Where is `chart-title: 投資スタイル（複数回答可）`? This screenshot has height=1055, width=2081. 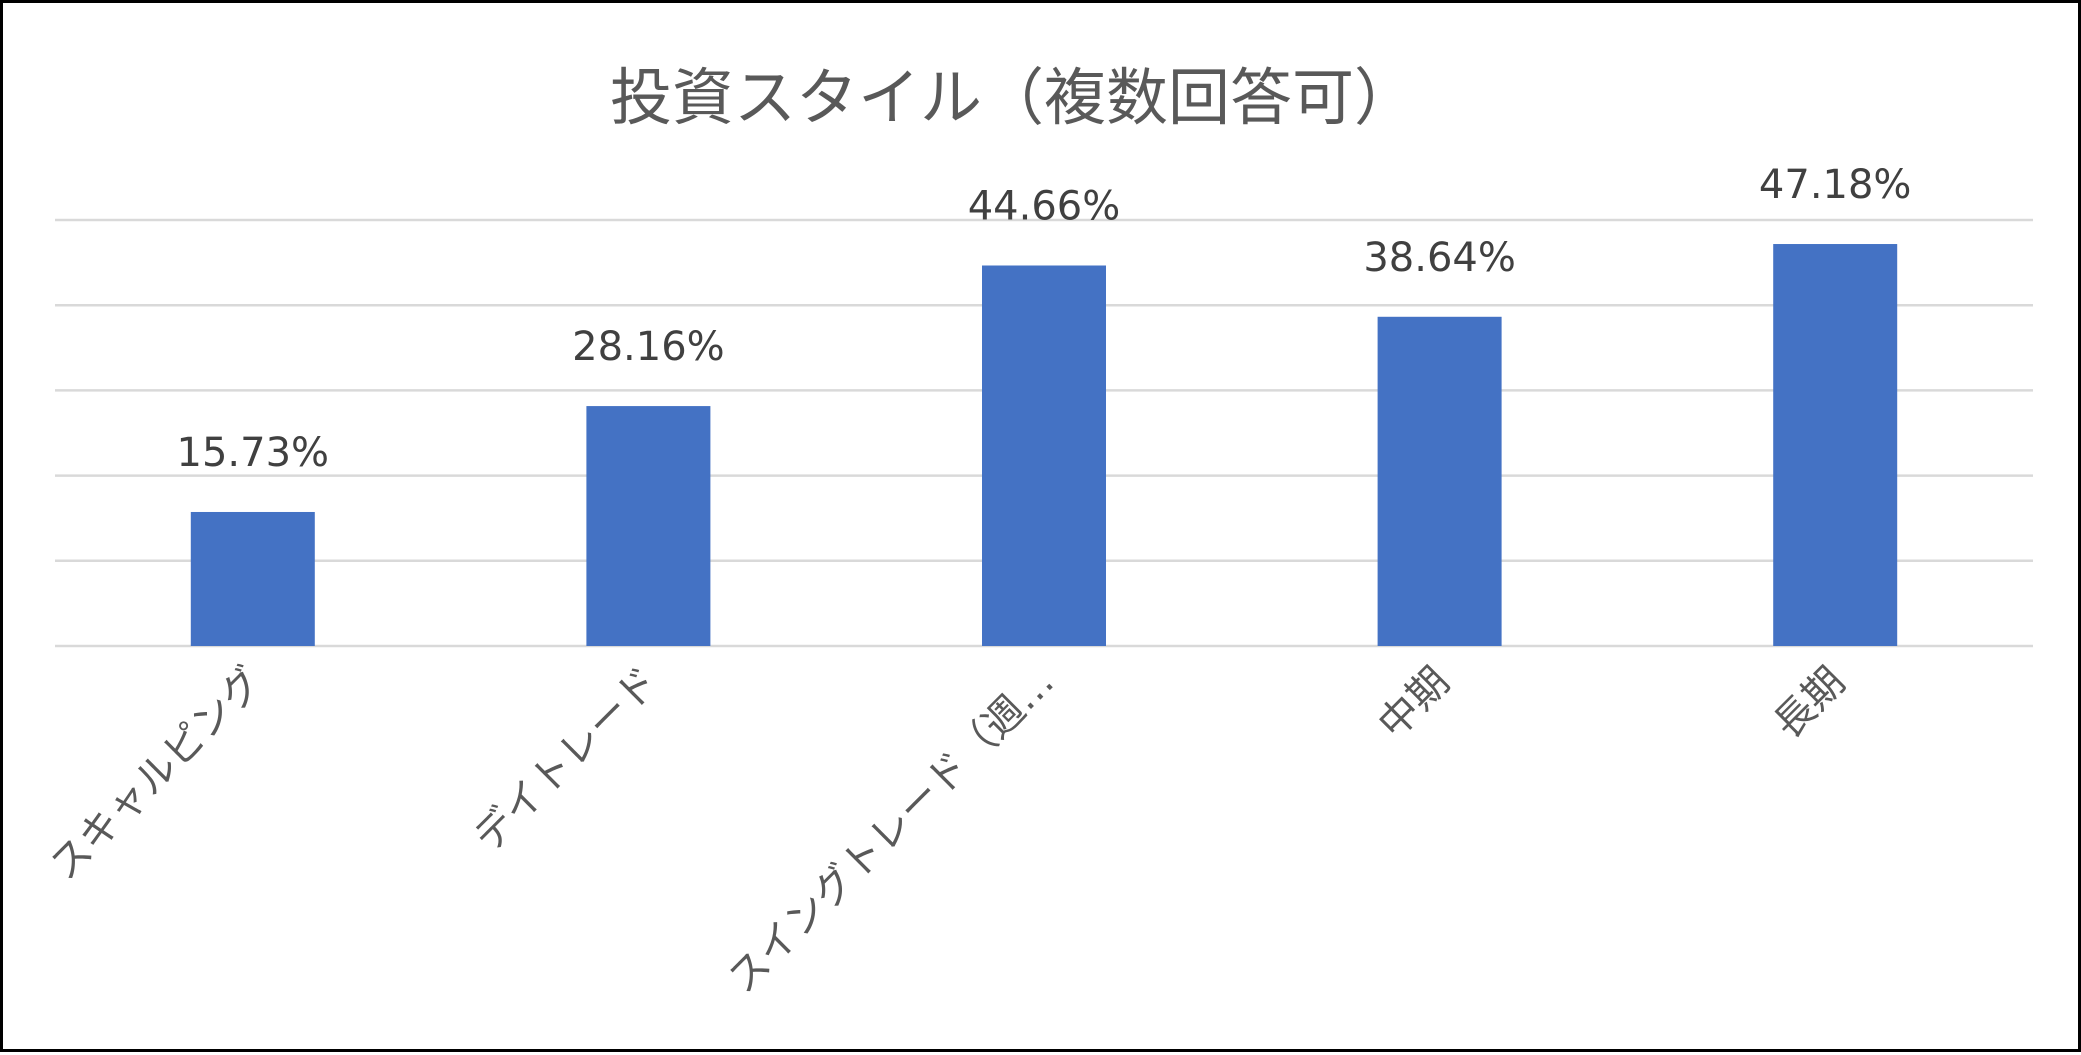 chart-title: 投資スタイル（複数回答可） is located at coordinates (1013, 97).